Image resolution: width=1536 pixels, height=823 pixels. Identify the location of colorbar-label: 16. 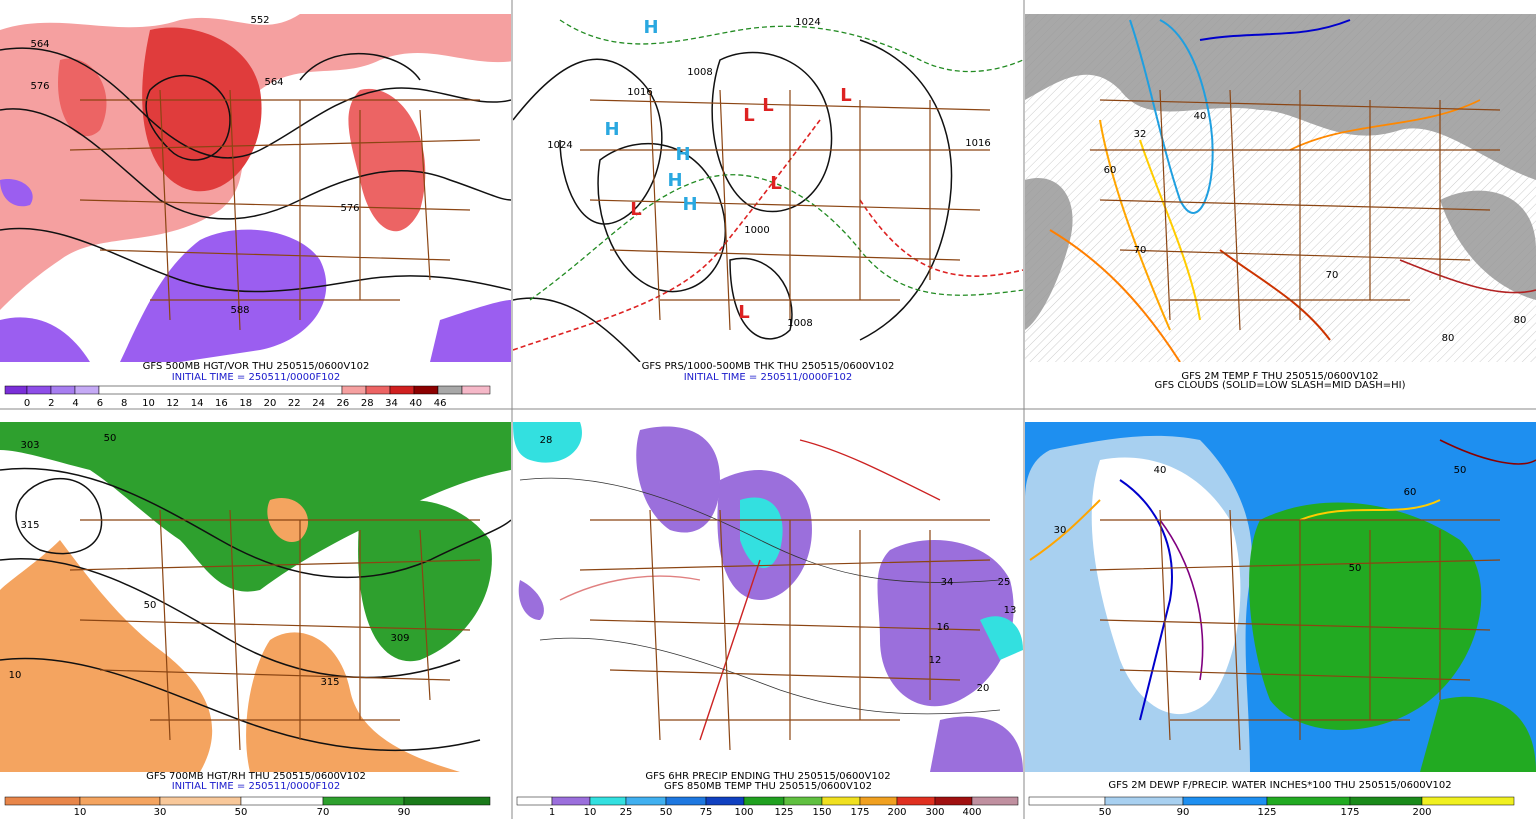
(221, 403).